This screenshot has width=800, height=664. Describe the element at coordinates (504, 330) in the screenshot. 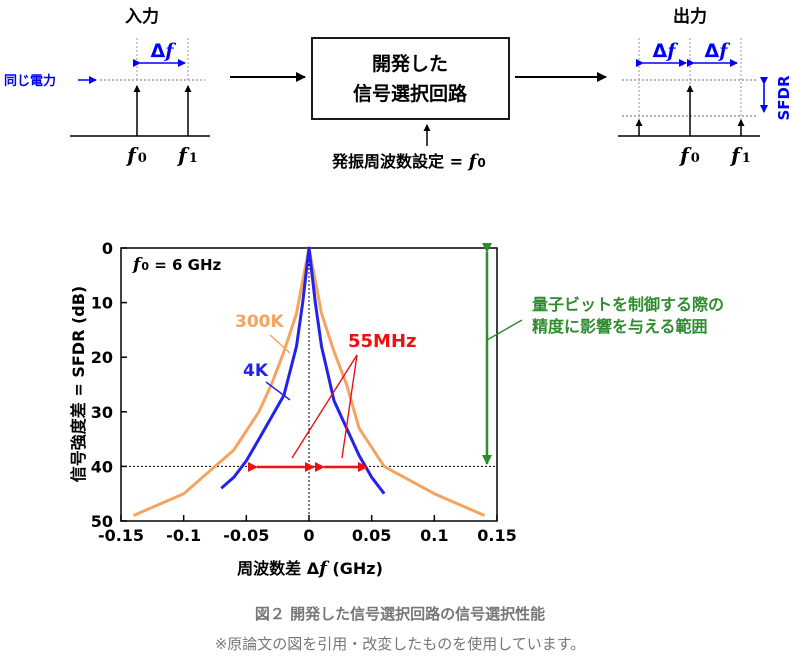

I see `range-leader` at that location.